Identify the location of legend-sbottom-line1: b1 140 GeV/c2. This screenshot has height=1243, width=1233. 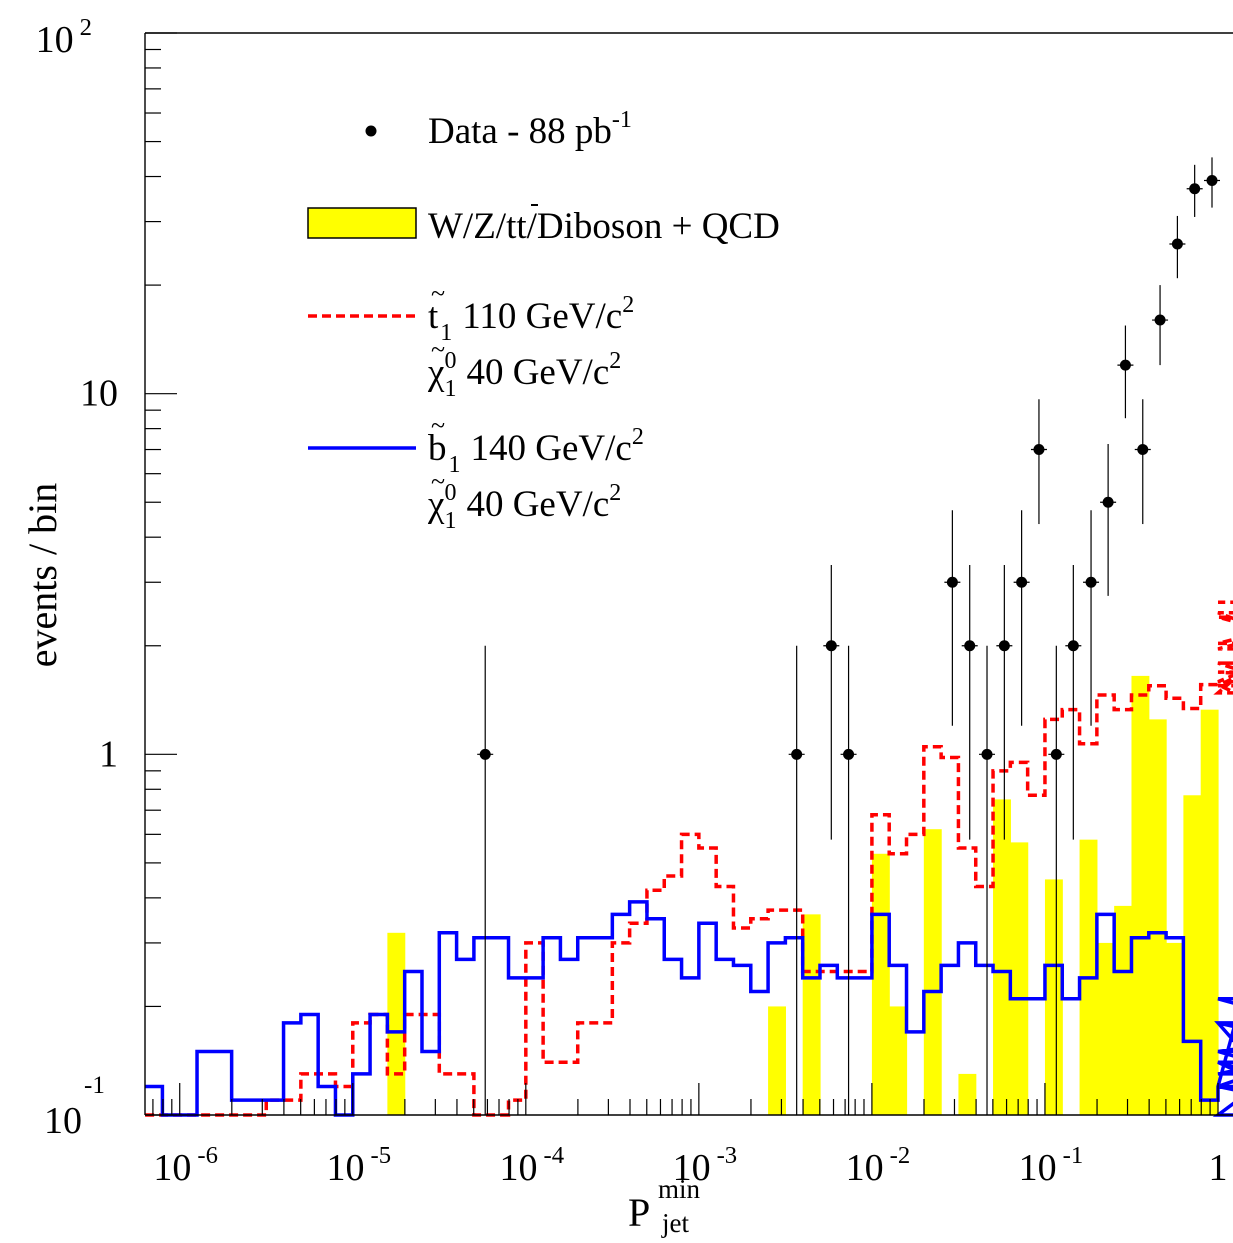
(536, 451).